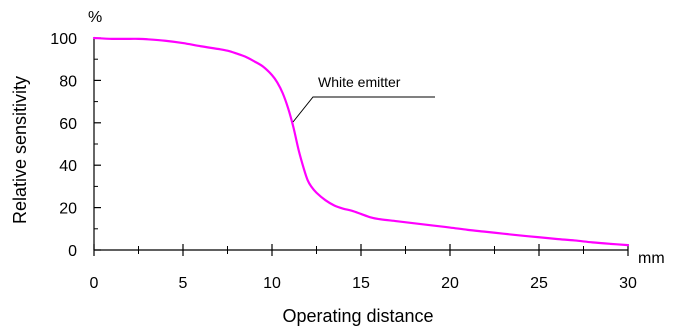 This screenshot has height=330, width=687. I want to click on x-tick-label: 20, so click(450, 283).